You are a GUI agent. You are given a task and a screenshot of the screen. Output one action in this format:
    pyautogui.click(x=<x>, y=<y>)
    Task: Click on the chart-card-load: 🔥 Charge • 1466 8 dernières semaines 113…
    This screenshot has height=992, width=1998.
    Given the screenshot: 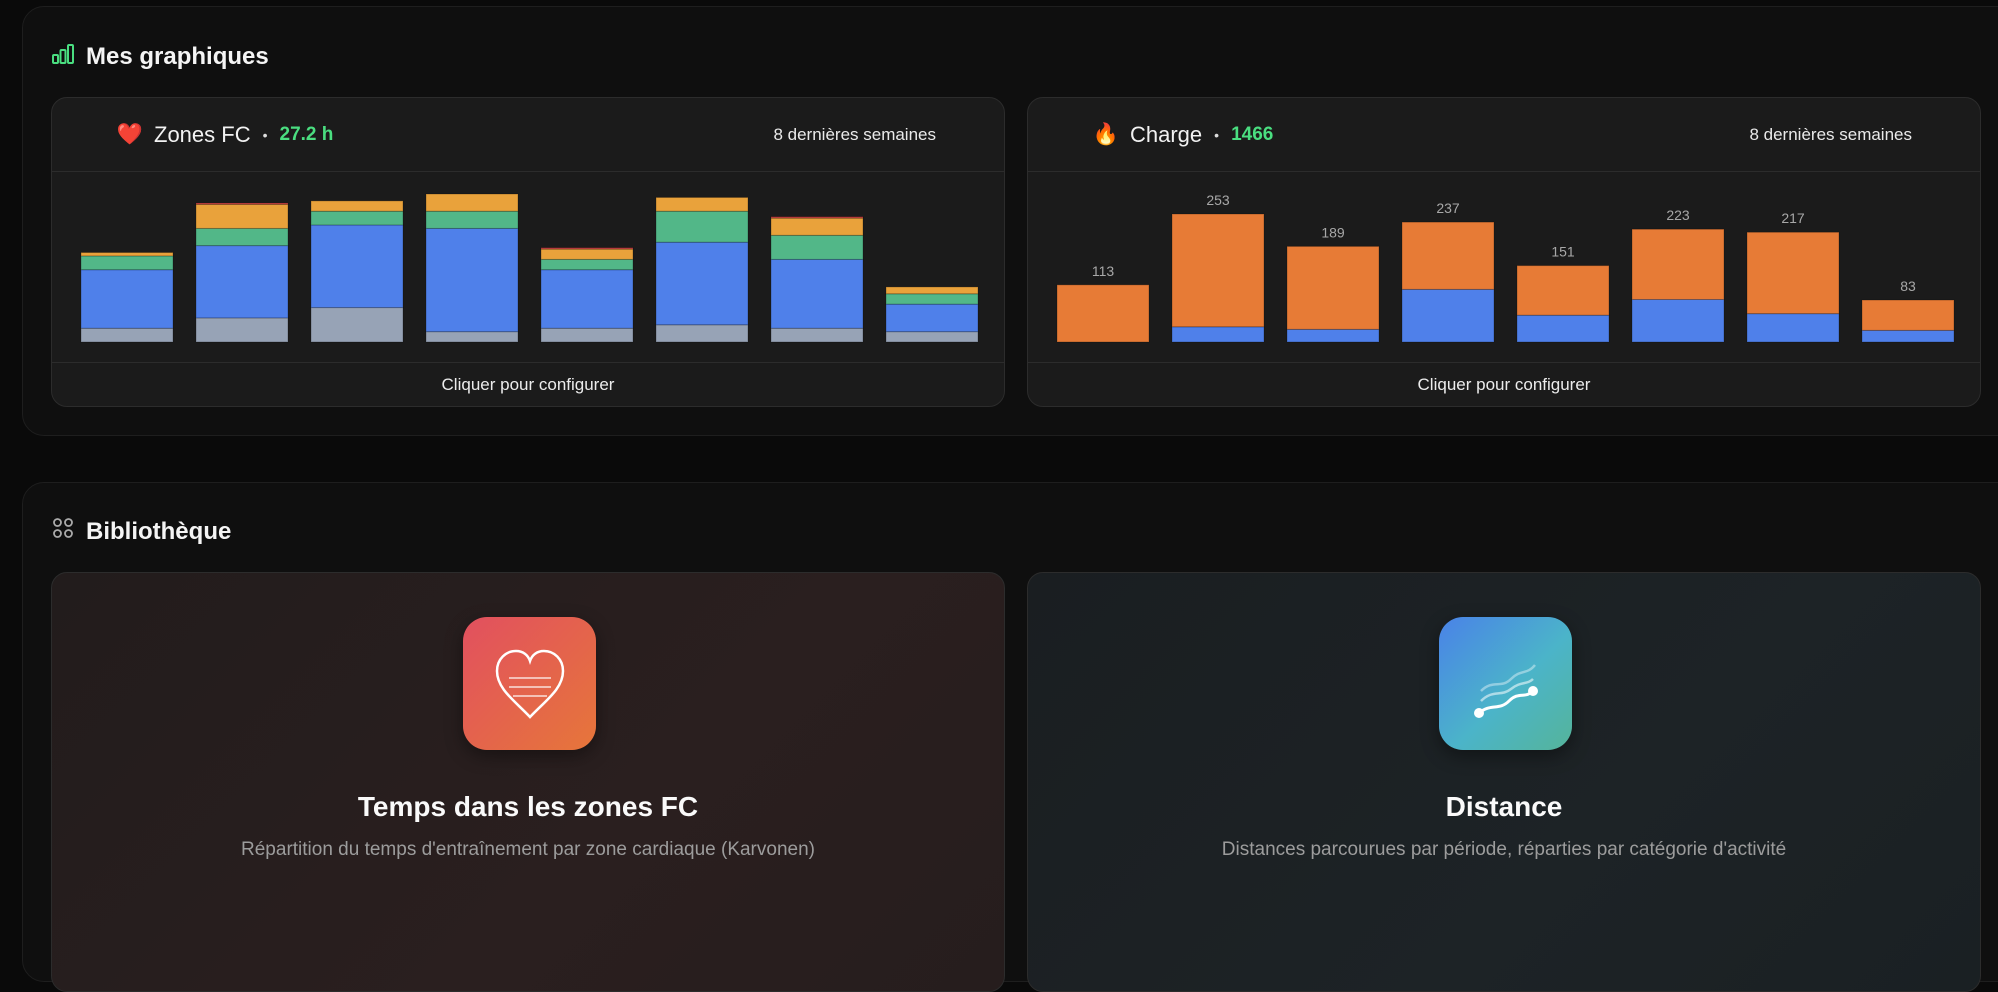 What is the action you would take?
    pyautogui.click(x=1504, y=252)
    